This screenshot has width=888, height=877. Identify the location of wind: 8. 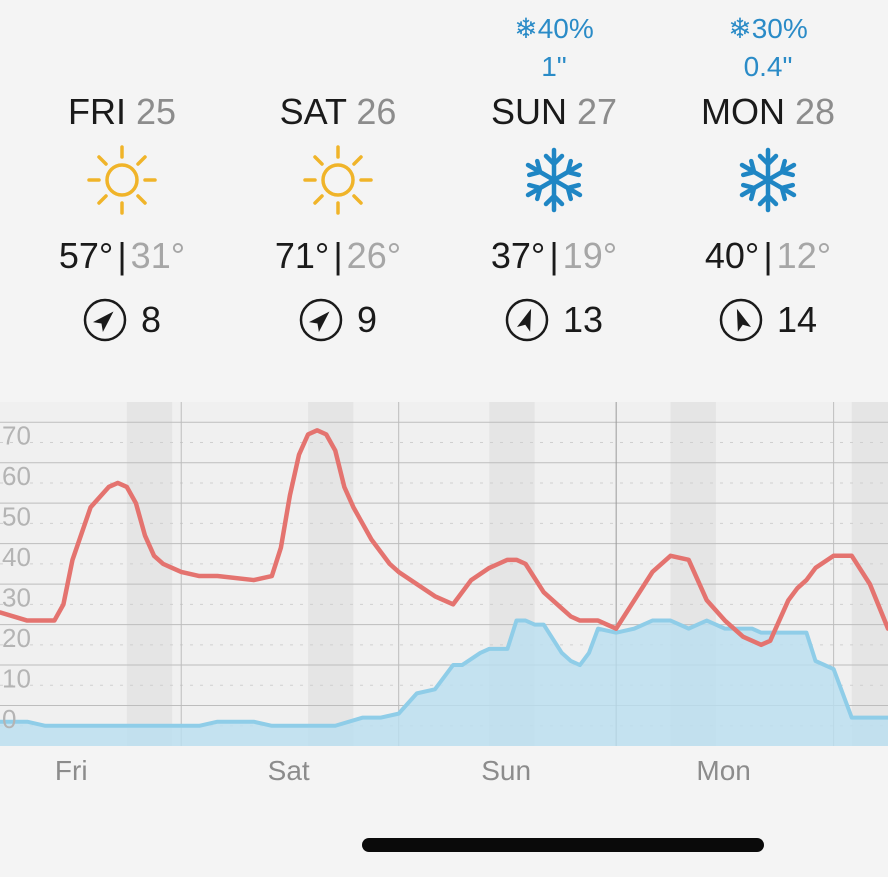
(122, 320).